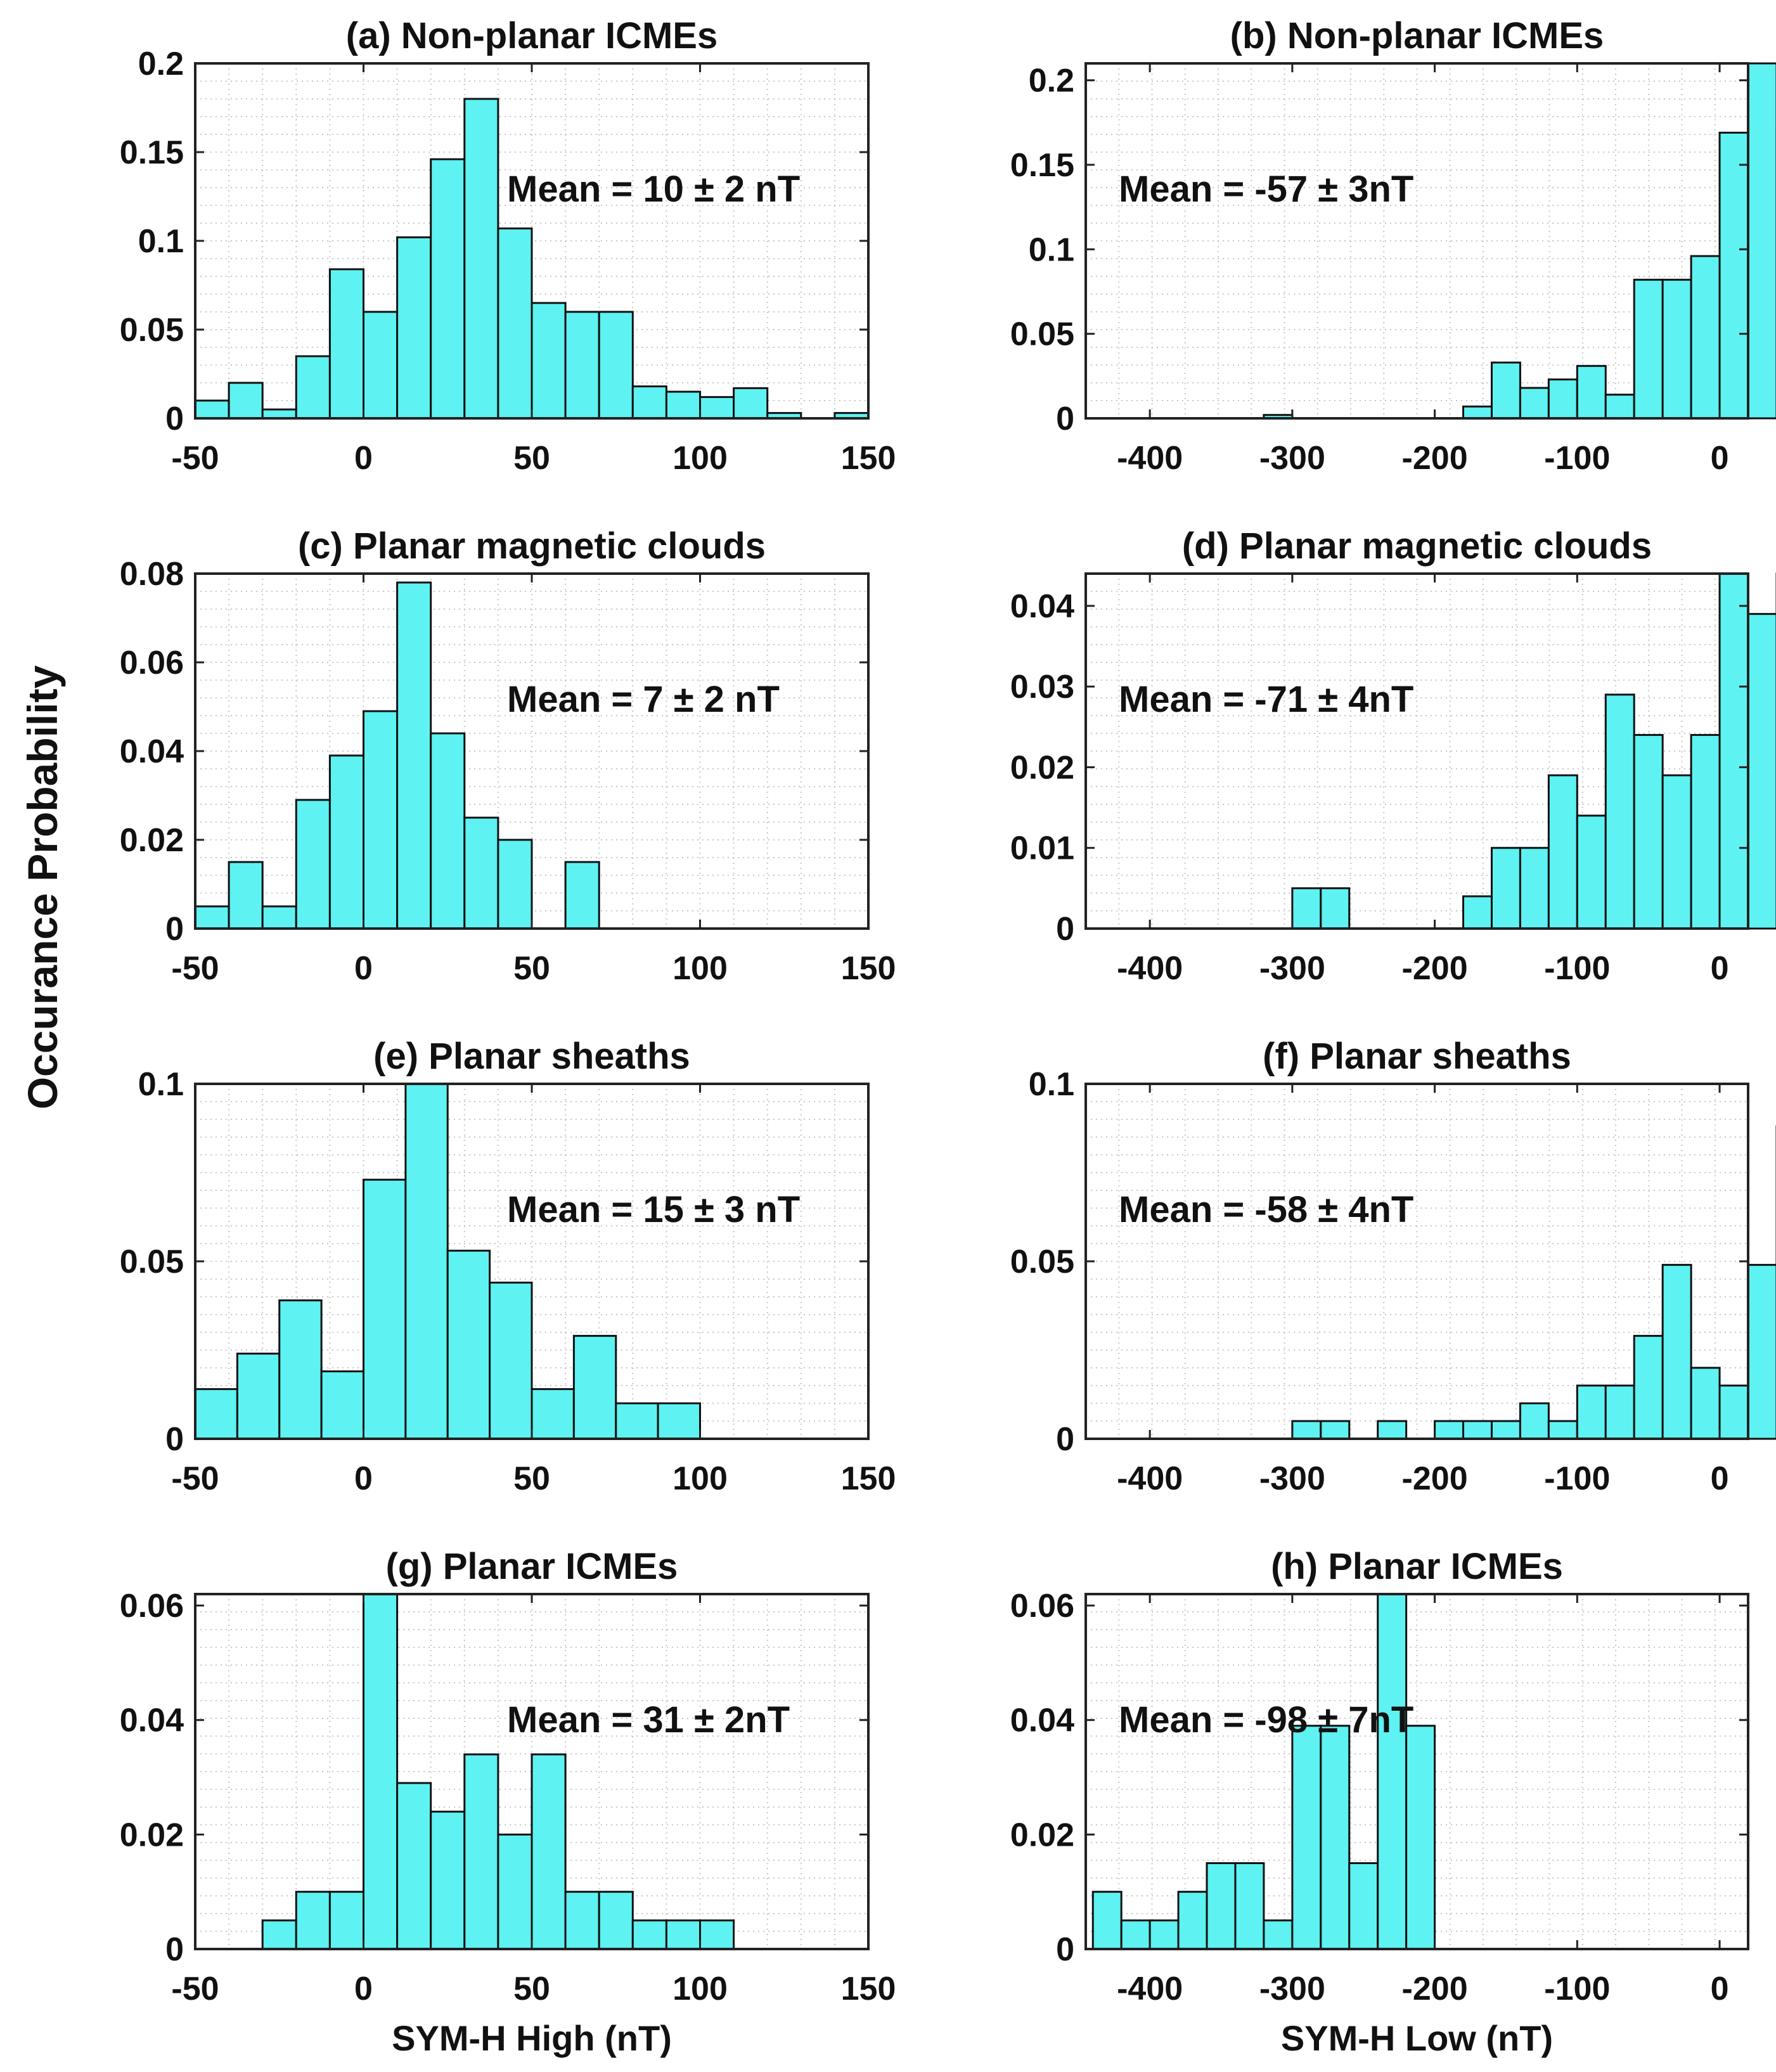 The width and height of the screenshot is (1776, 2072). I want to click on x-tick-label: -300, so click(1292, 1478).